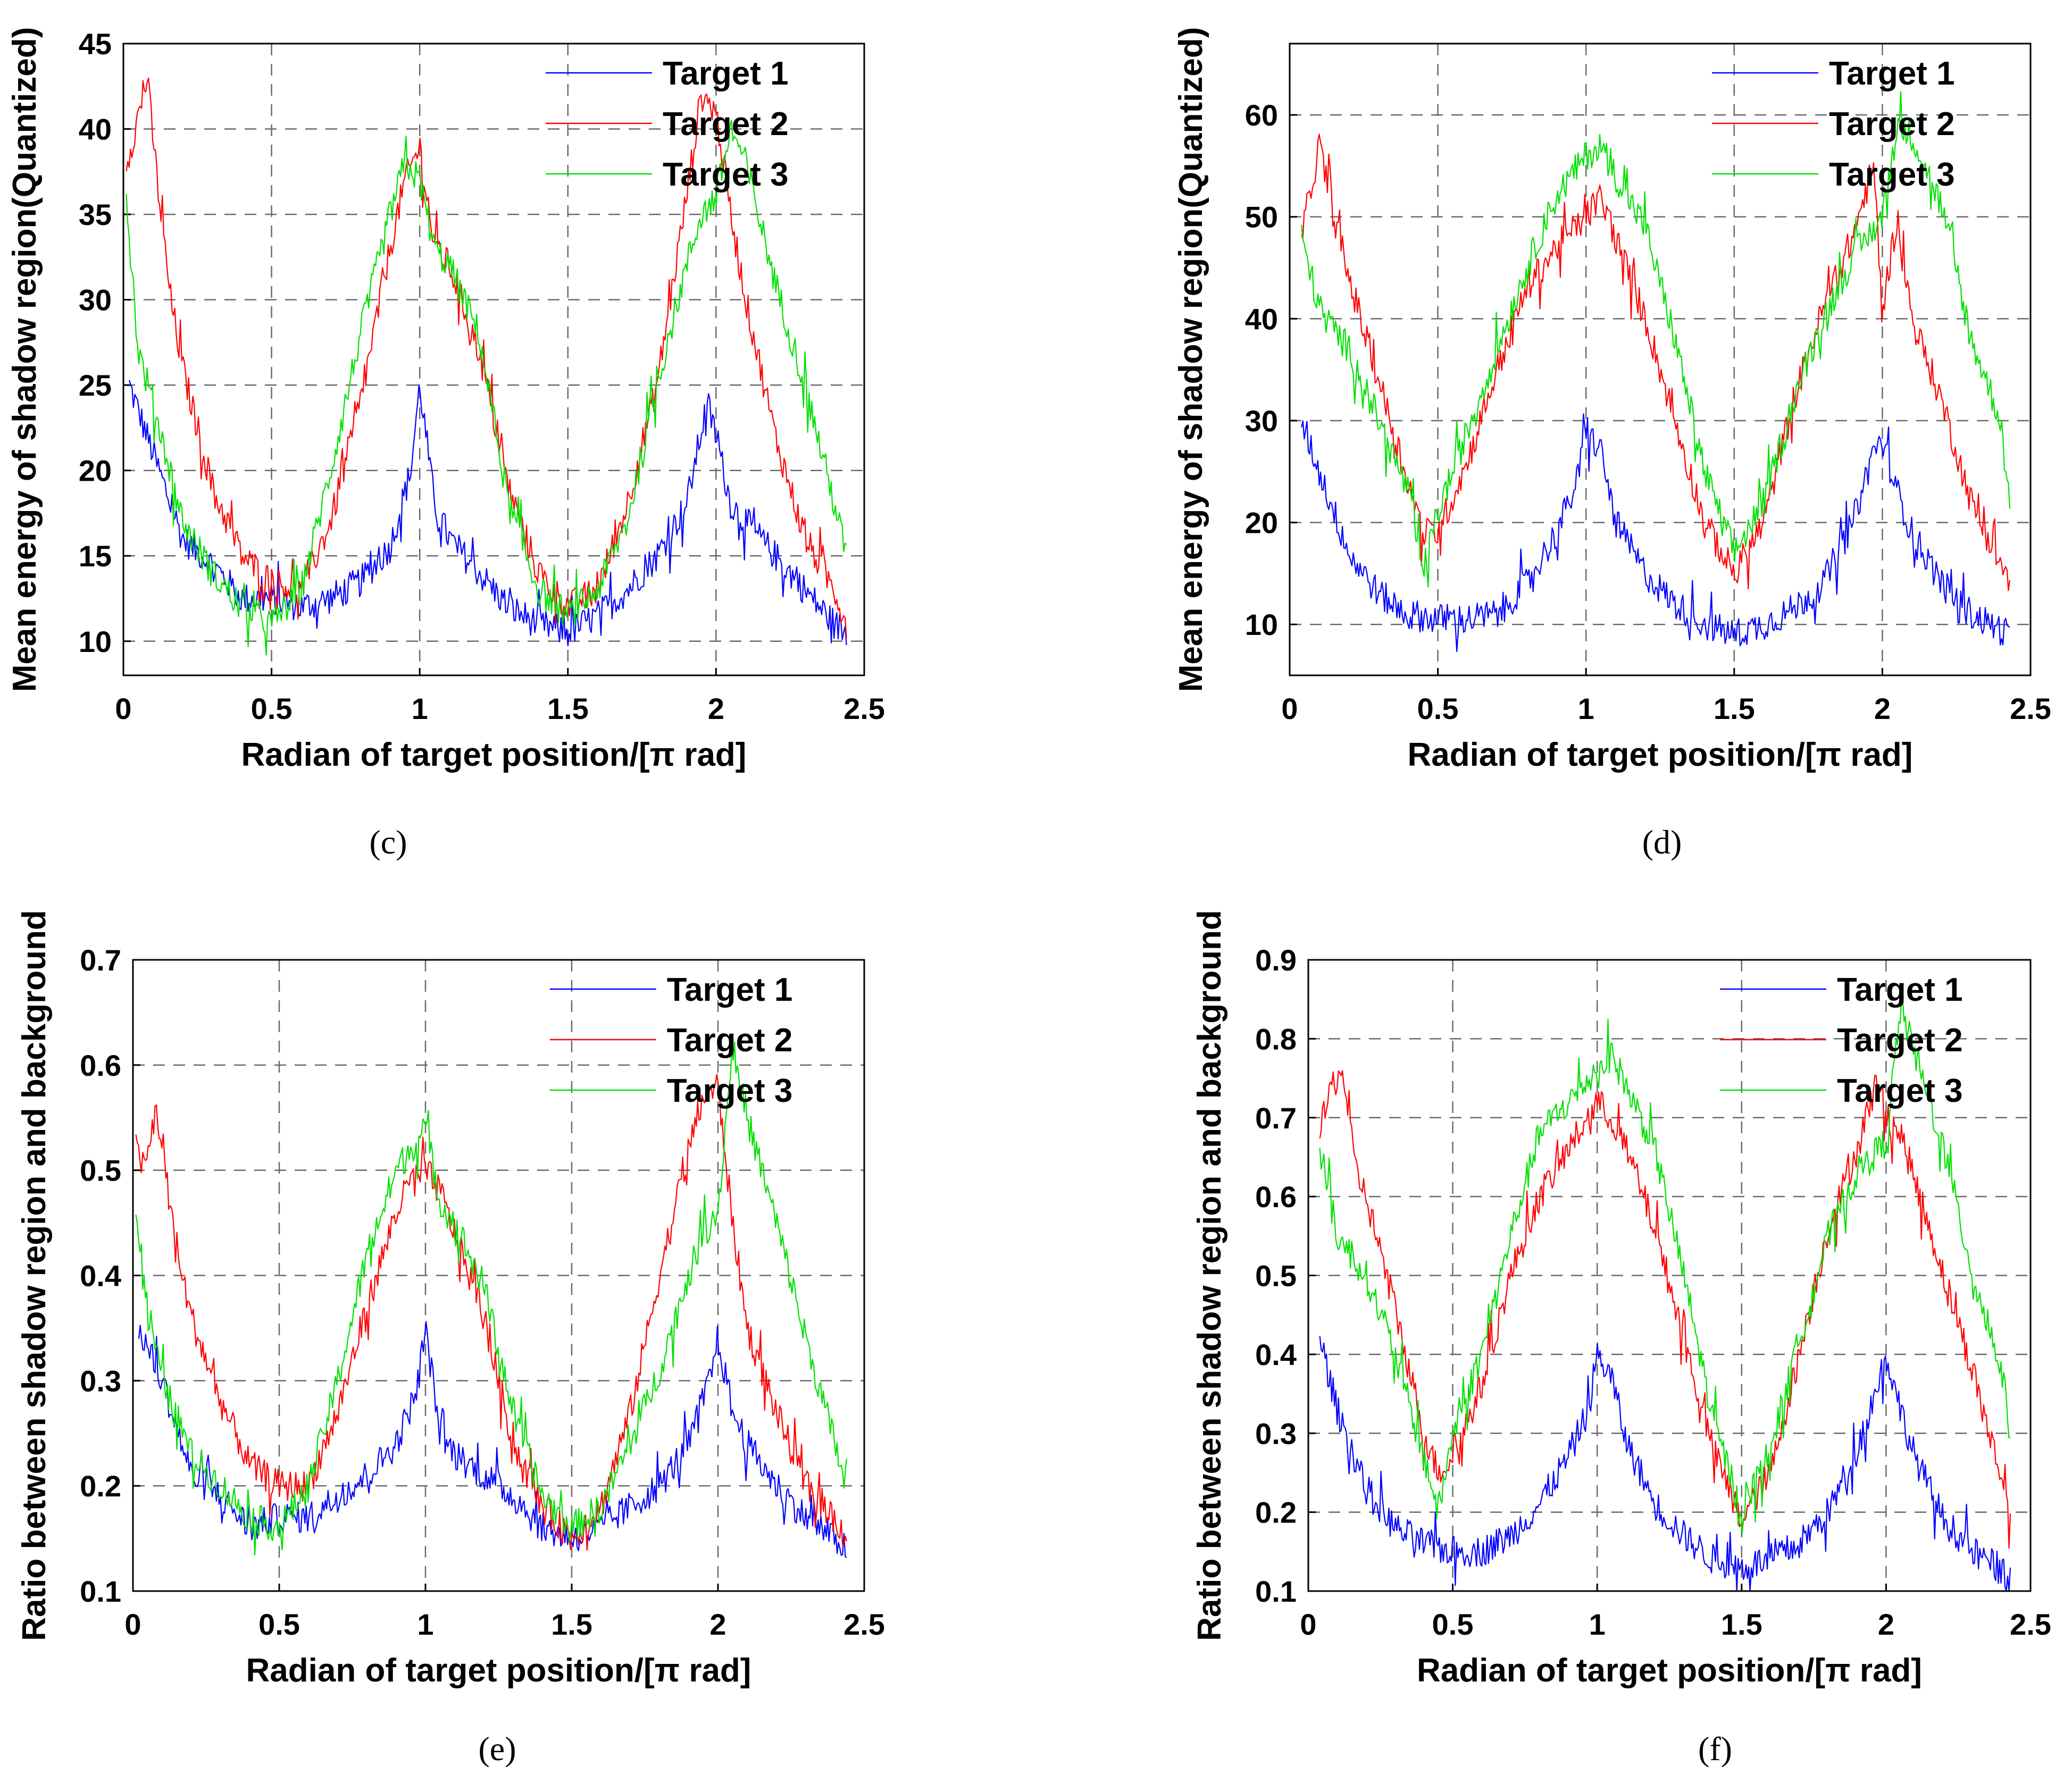 The image size is (2072, 1774). What do you see at coordinates (388, 842) in the screenshot?
I see `figure-caption: (c)` at bounding box center [388, 842].